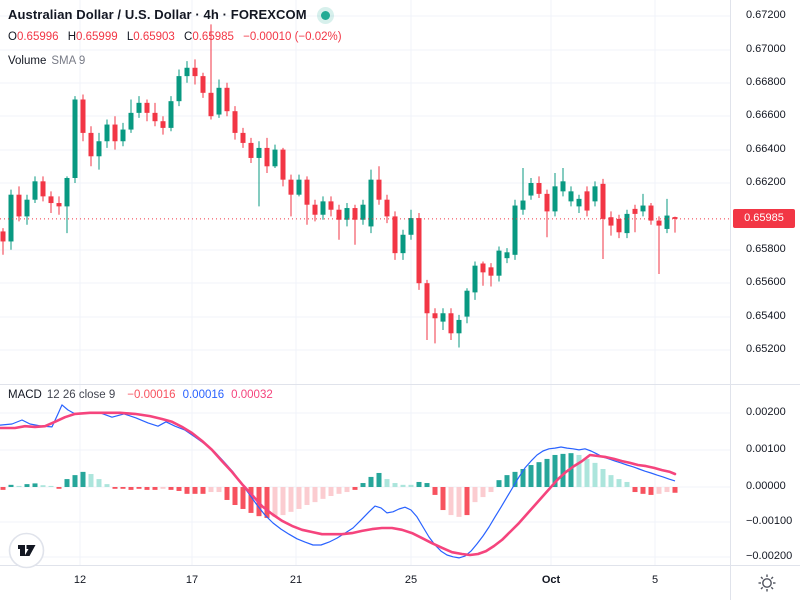 The image size is (800, 600). Describe the element at coordinates (46, 61) in the screenshot. I see `volume-legend: Volume SMA 9` at that location.